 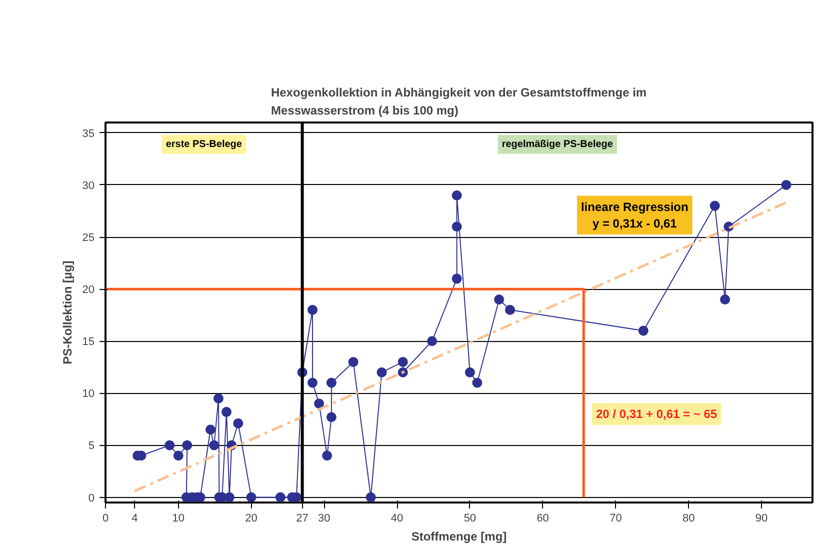 What do you see at coordinates (761, 518) in the screenshot?
I see `x-tick-label: 90` at bounding box center [761, 518].